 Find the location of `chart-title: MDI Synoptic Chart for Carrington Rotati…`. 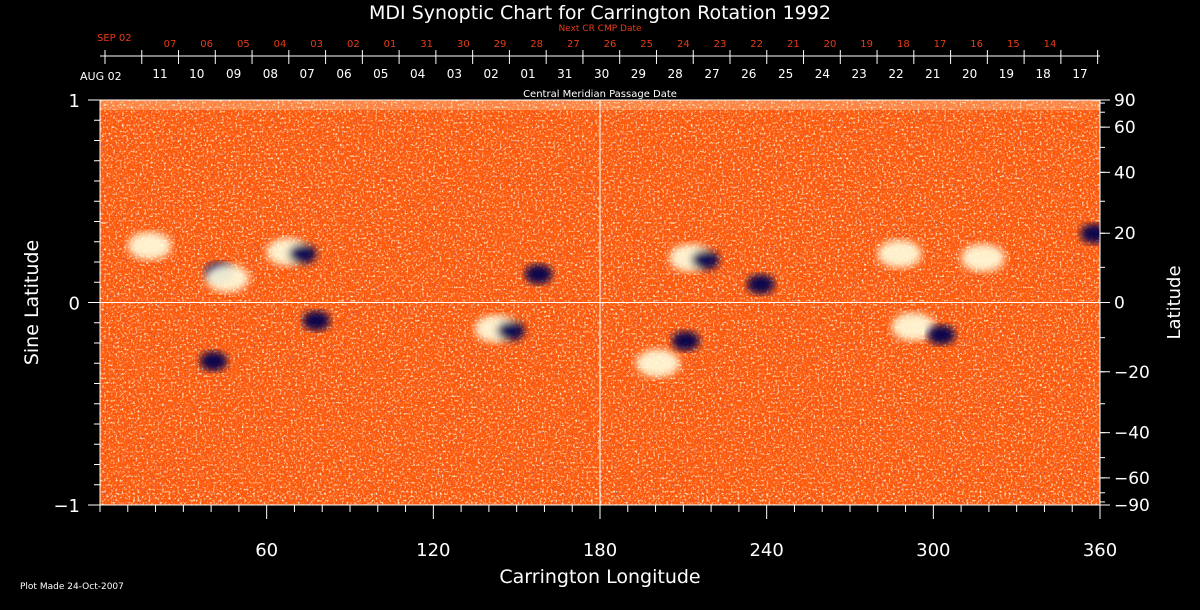

chart-title: MDI Synoptic Chart for Carrington Rotati… is located at coordinates (600, 13).